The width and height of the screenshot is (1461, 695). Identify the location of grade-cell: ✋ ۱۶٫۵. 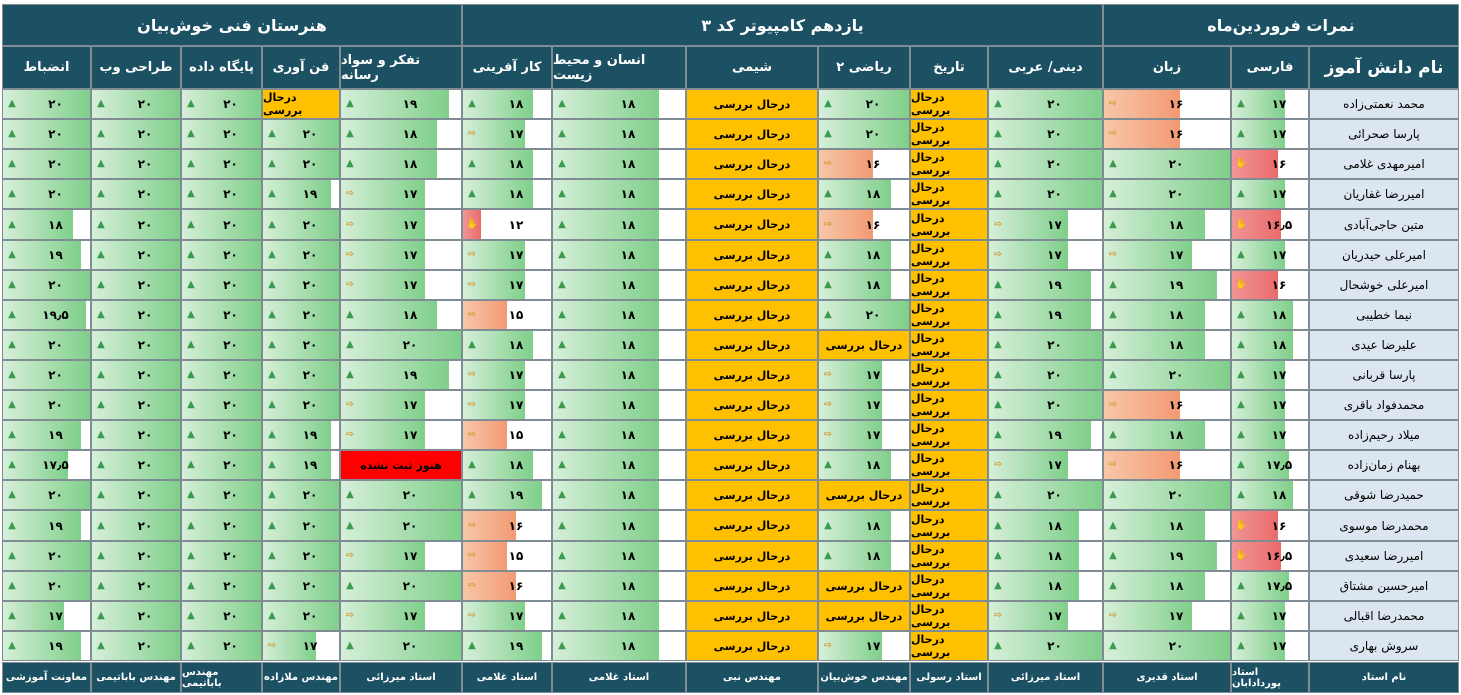
(1270, 556).